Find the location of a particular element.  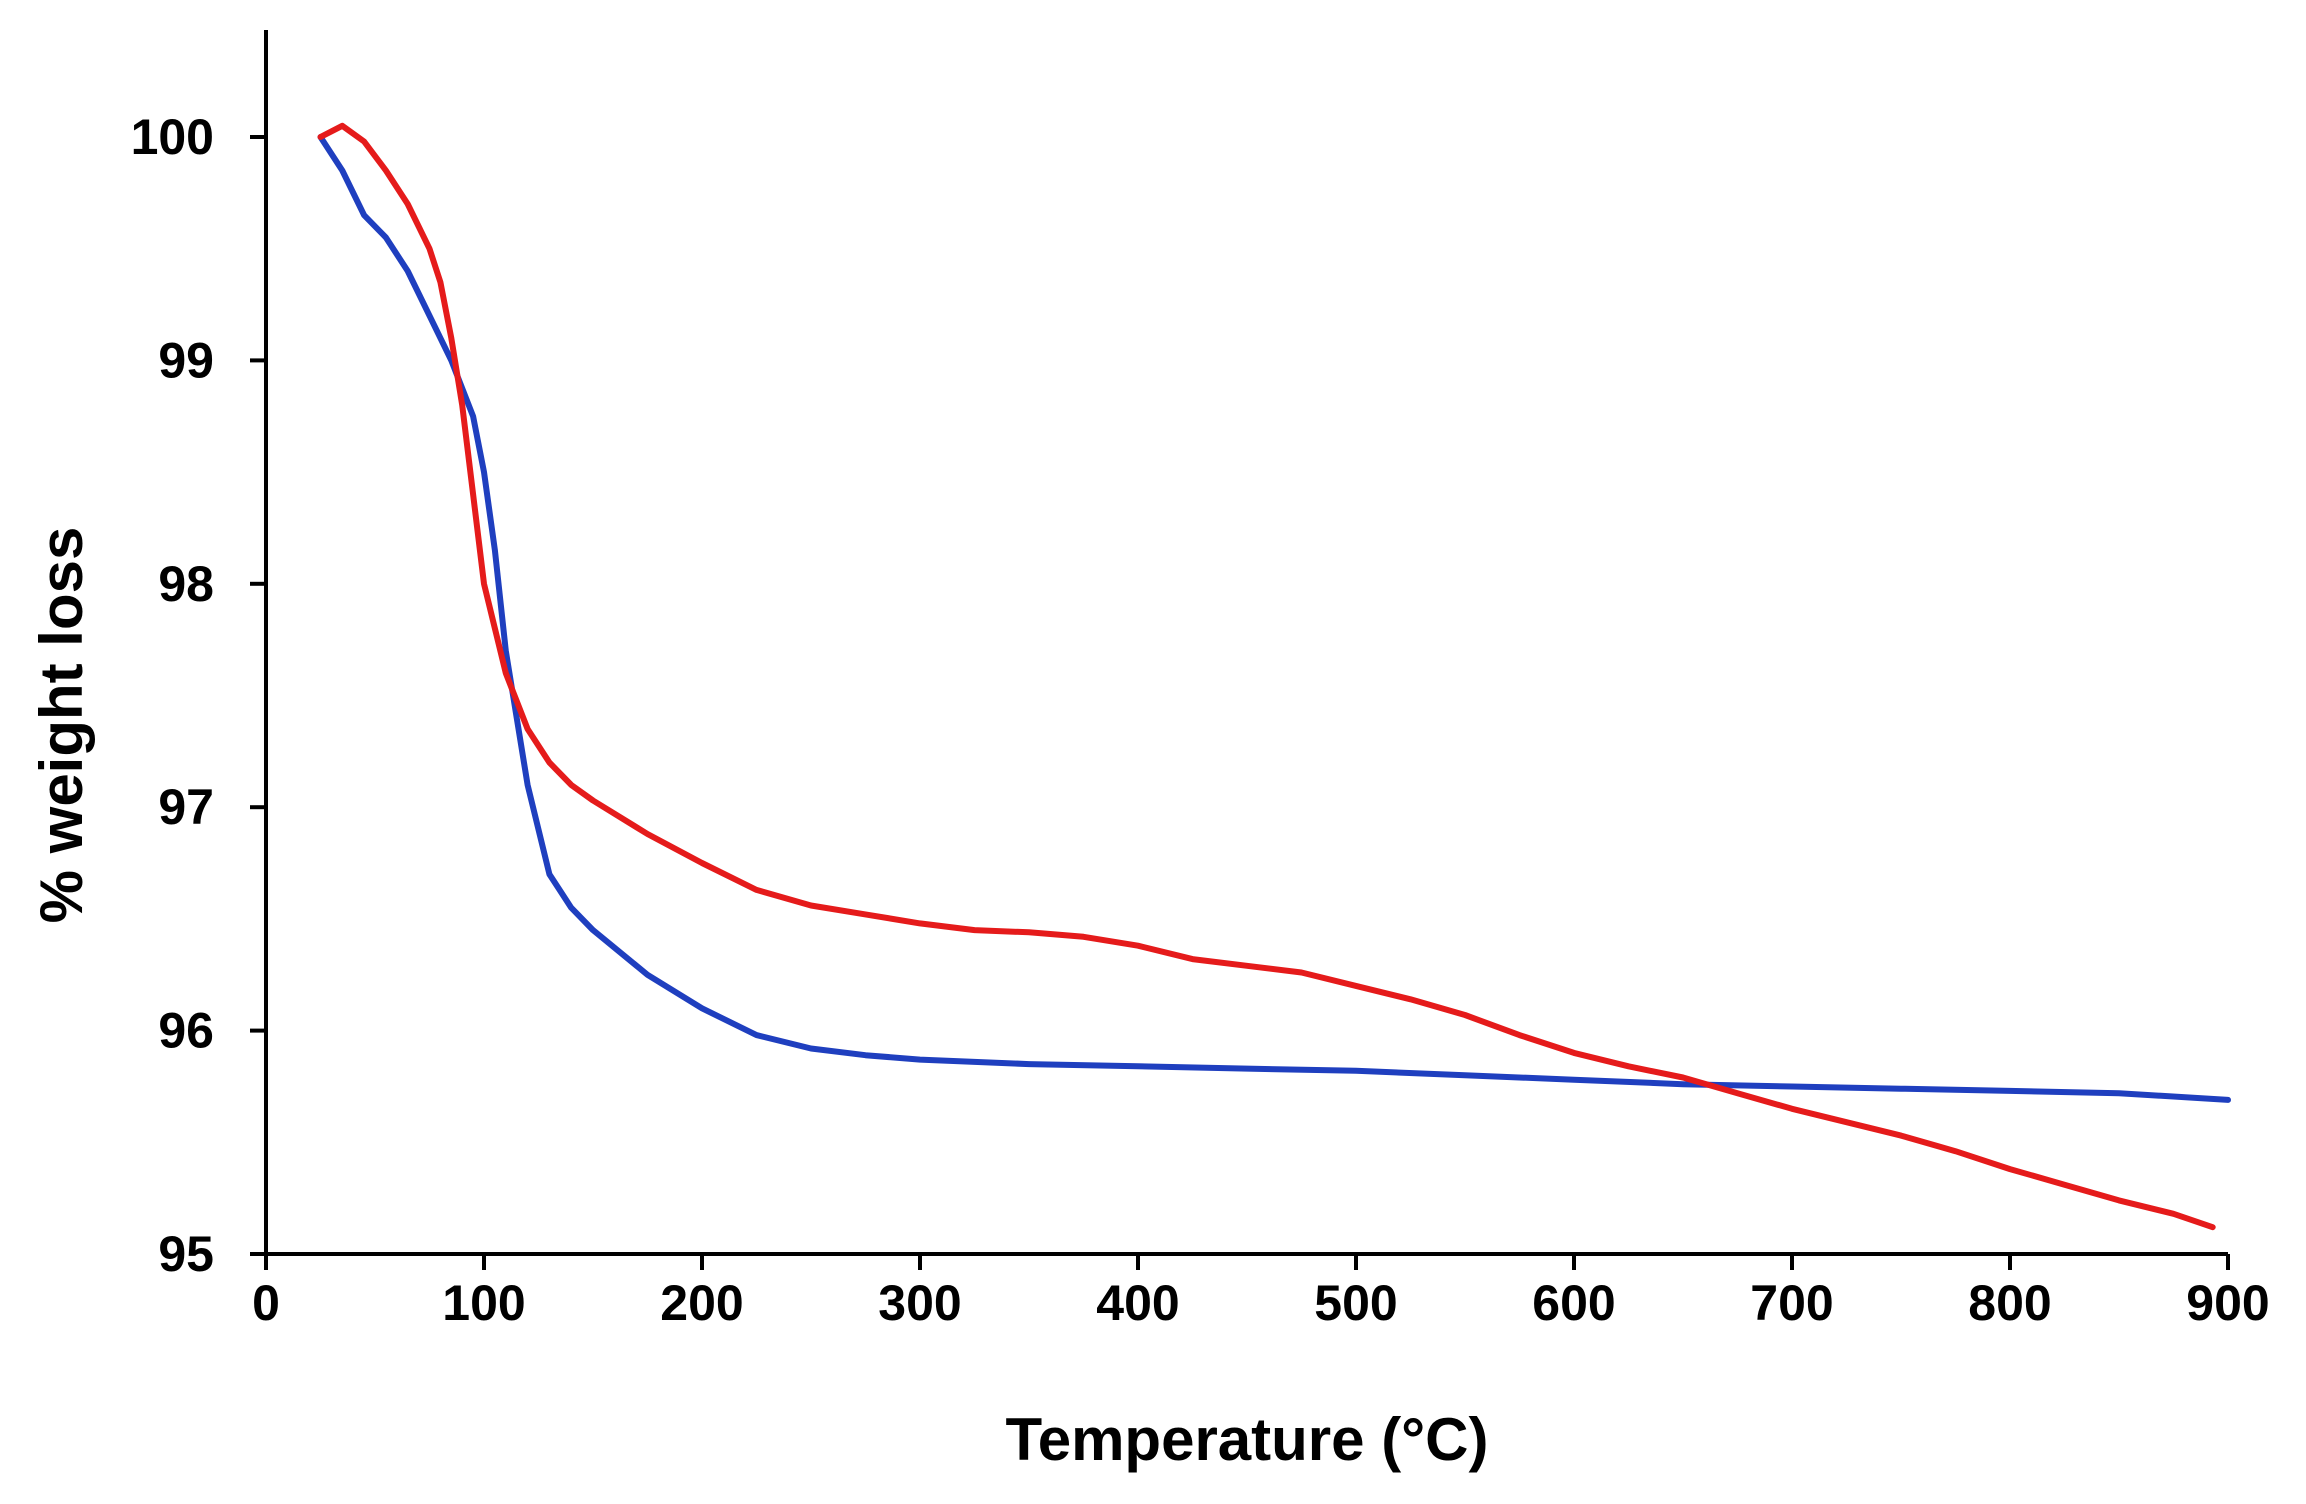

y-axis-ticks: 95 96 97 98 99 100 is located at coordinates (198, 695).